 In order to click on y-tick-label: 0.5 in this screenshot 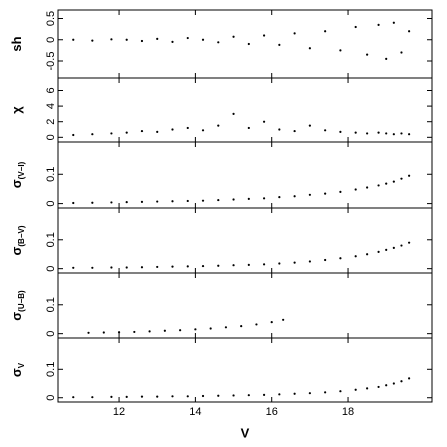, I will do `click(51, 18)`.